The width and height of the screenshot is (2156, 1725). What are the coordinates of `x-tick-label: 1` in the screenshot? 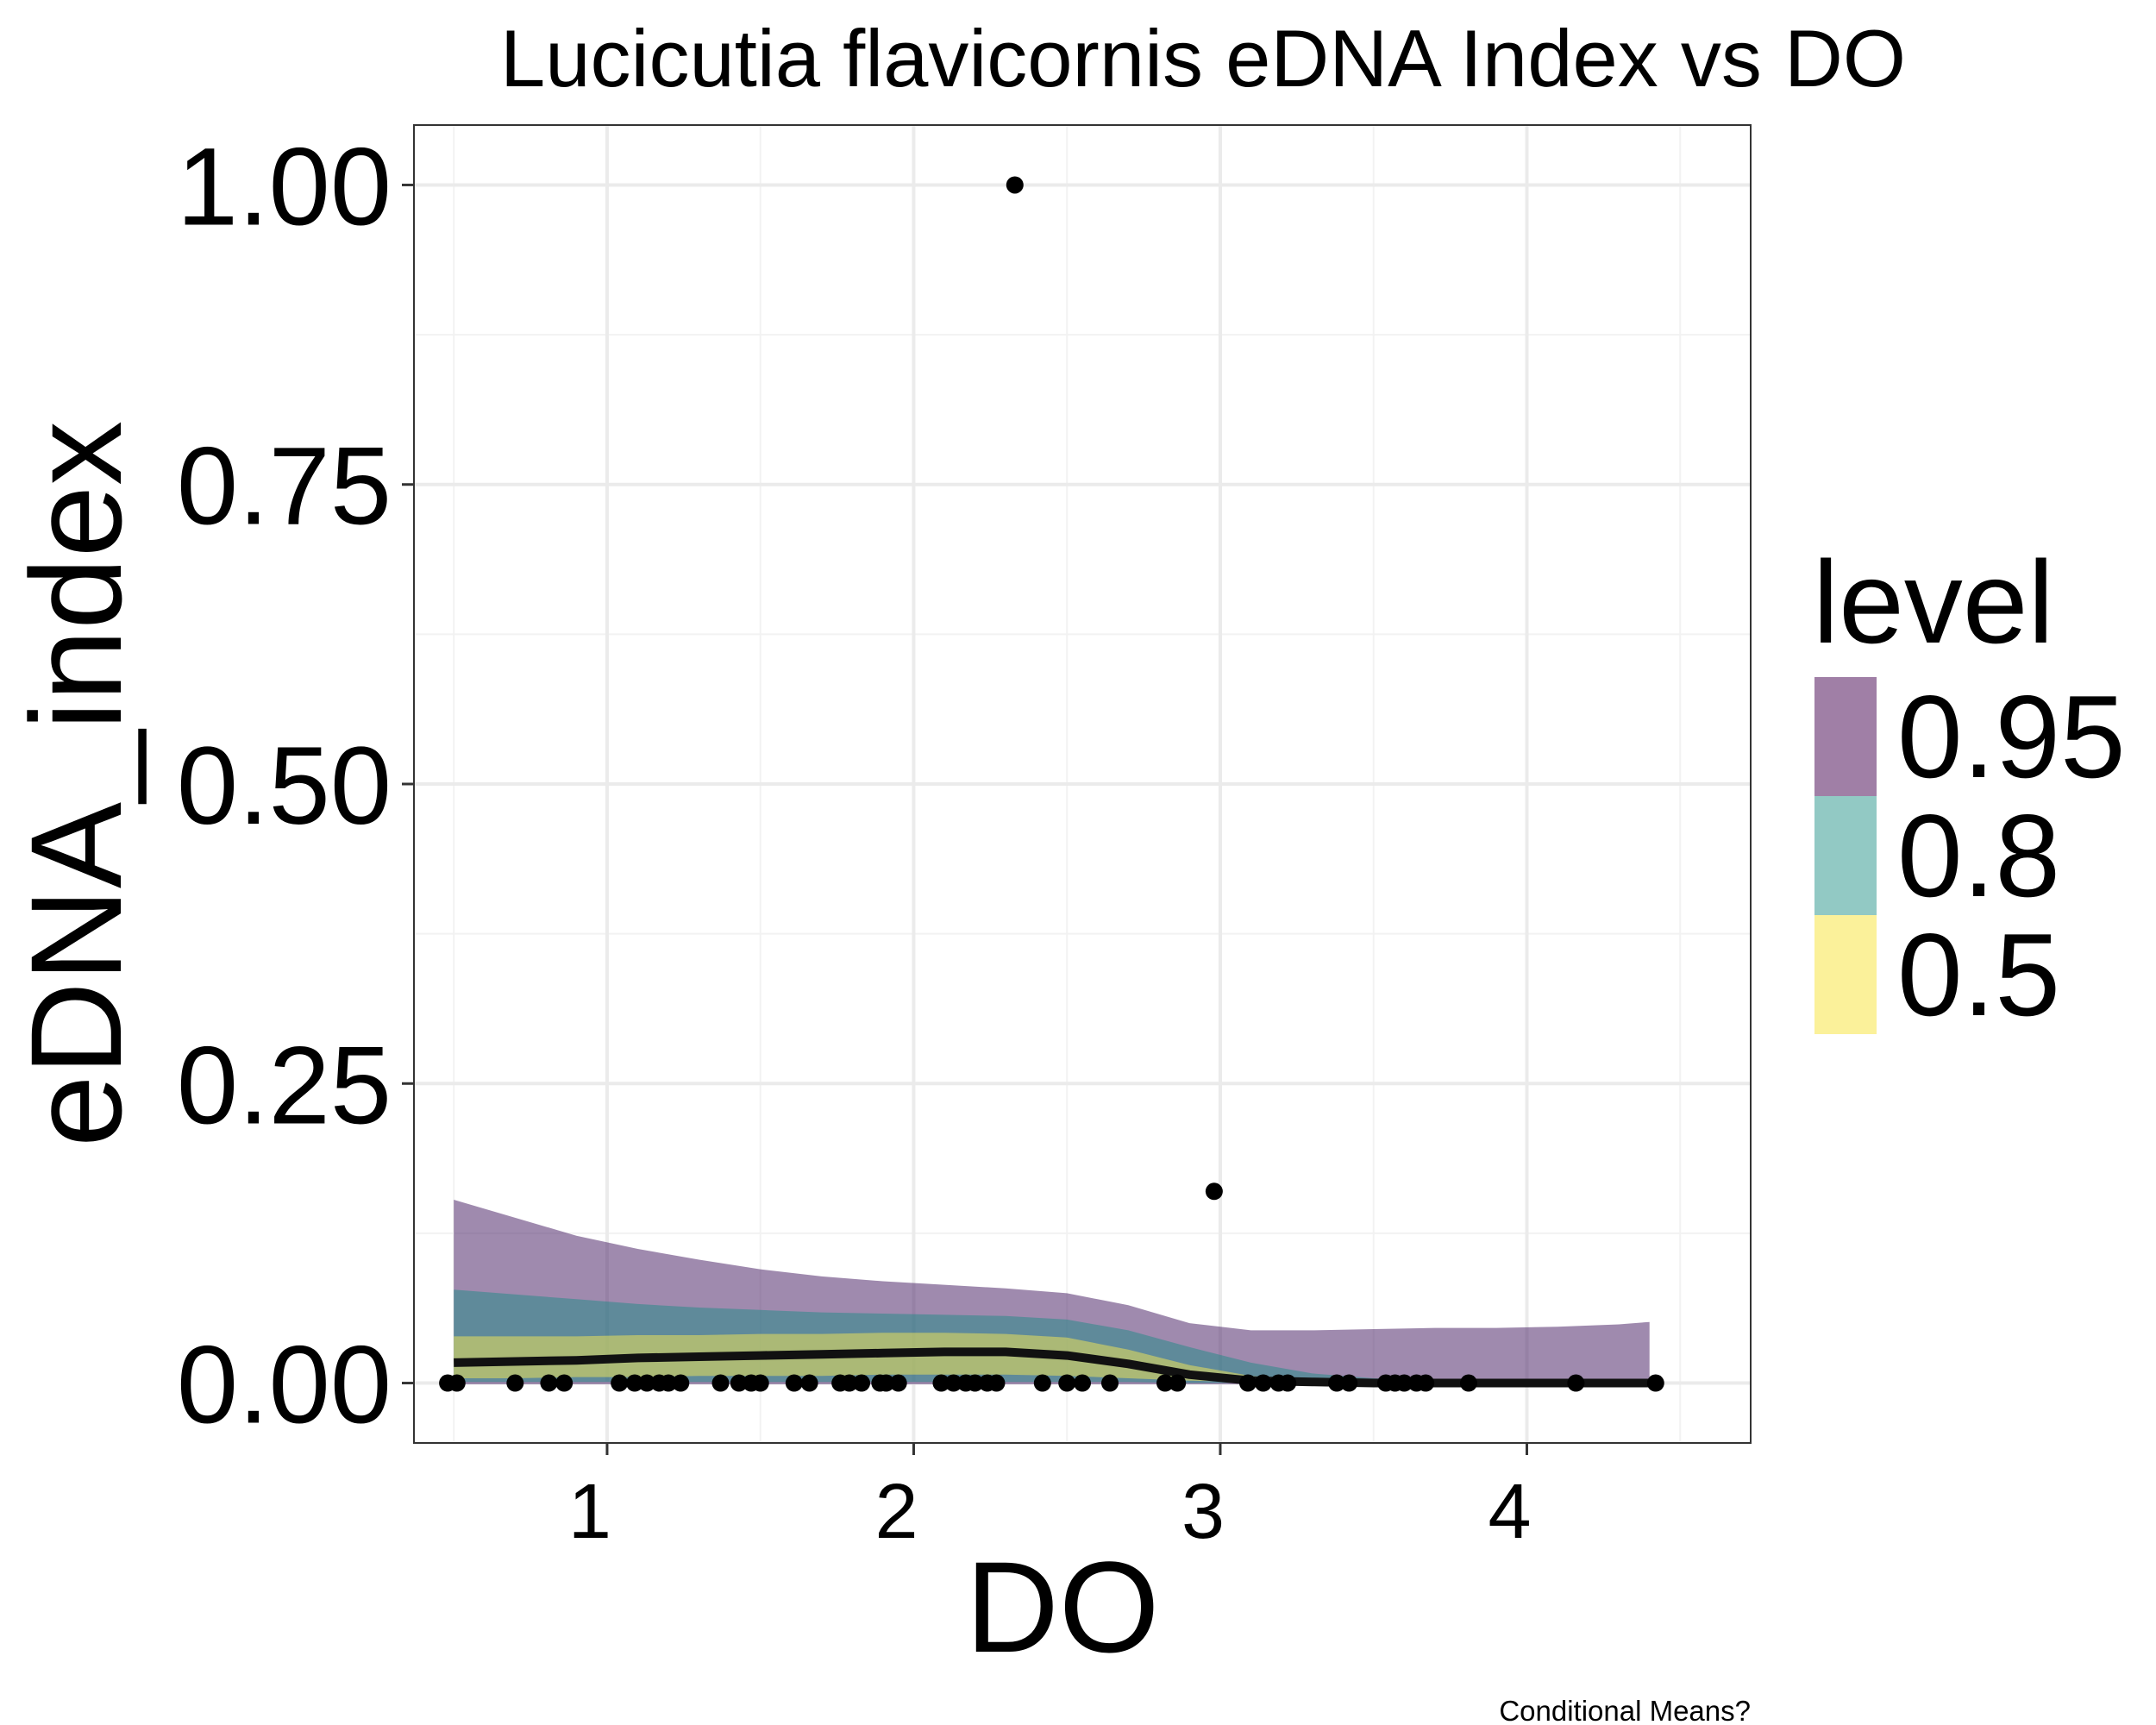 It's located at (589, 1512).